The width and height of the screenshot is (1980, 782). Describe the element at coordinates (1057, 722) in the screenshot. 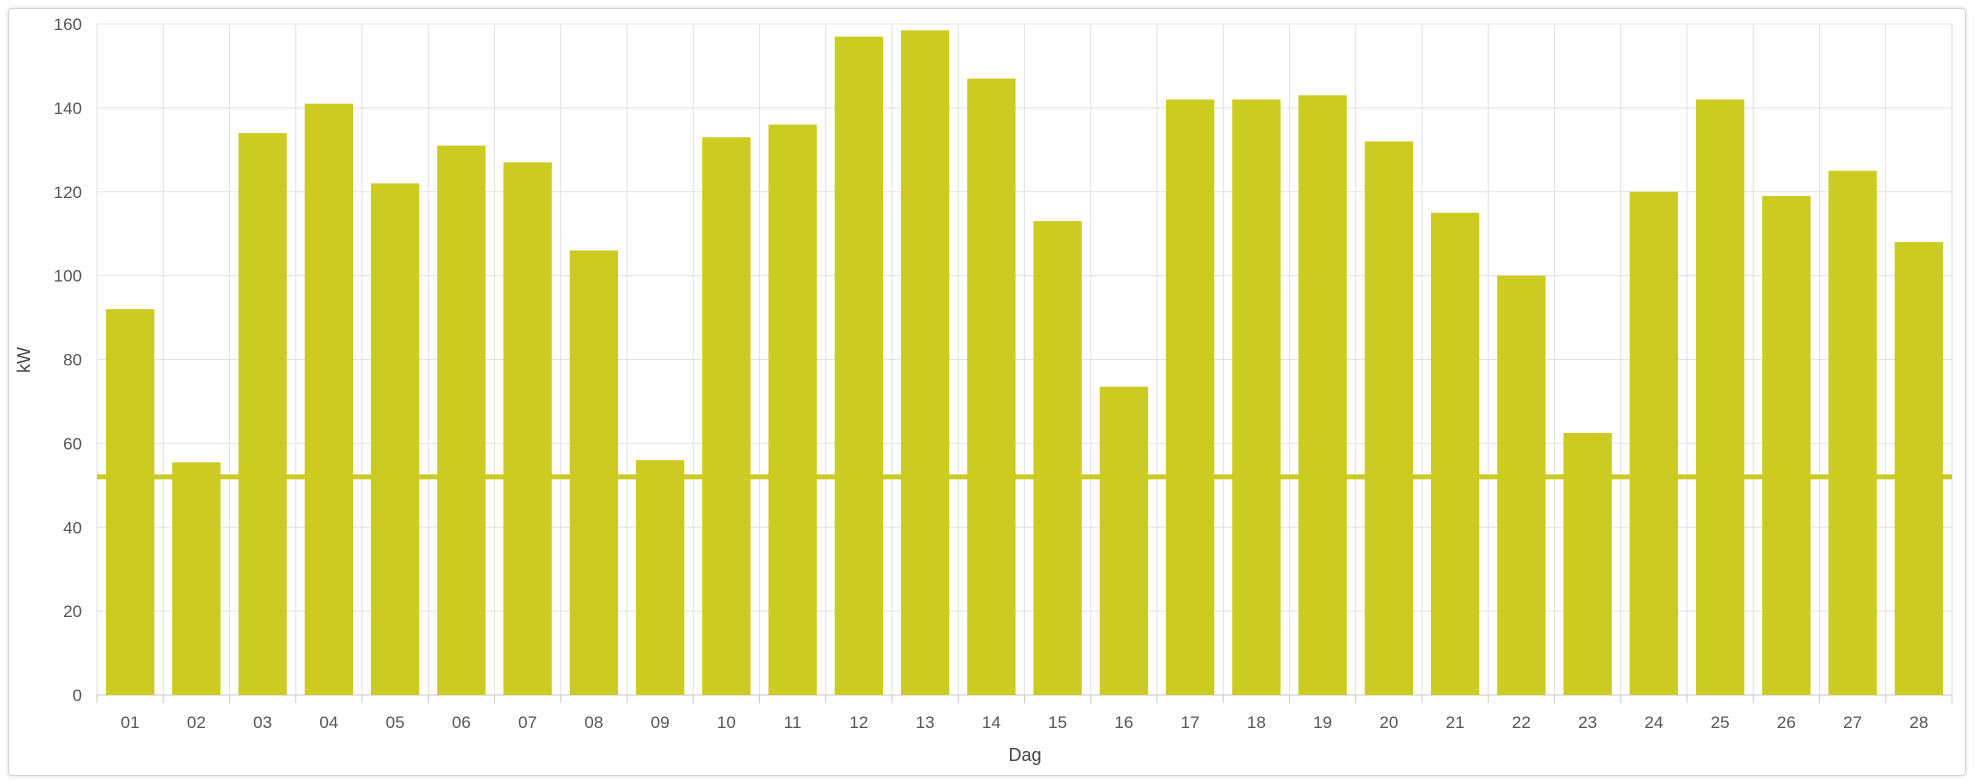

I see `x-tick-label-15: 15` at that location.